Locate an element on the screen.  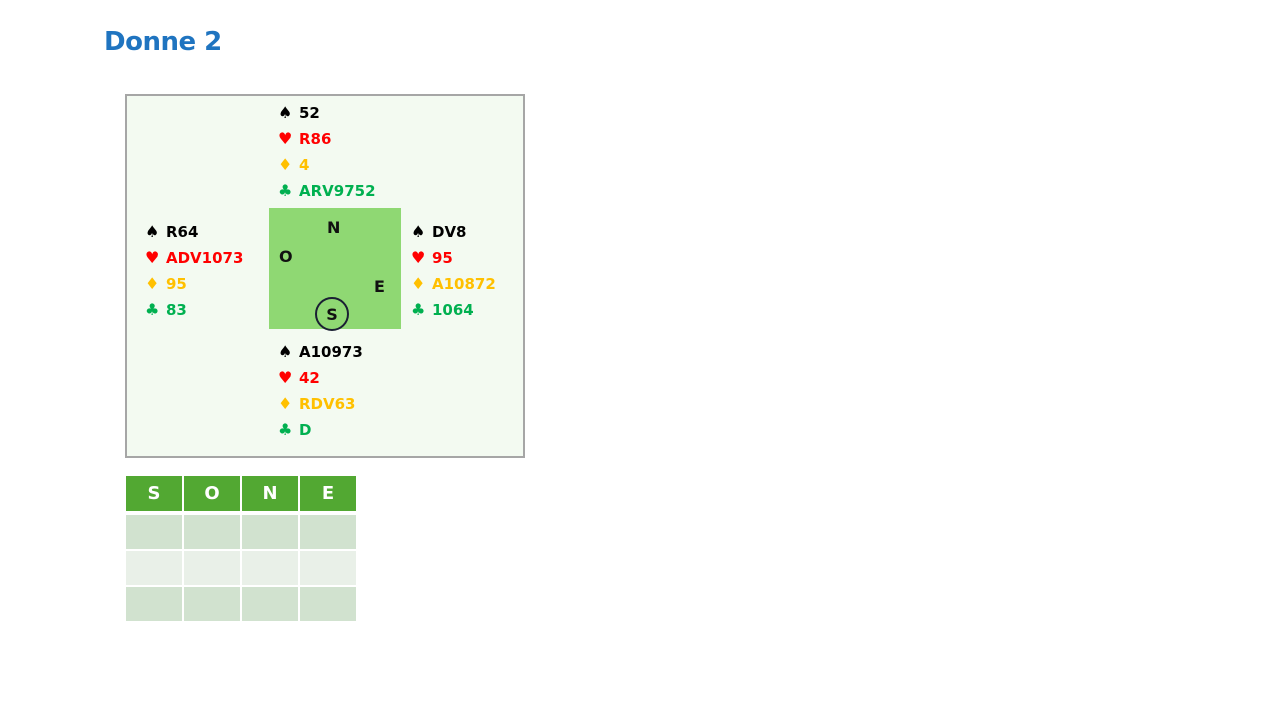
south-club-holding: ♣ D is located at coordinates (294, 430).